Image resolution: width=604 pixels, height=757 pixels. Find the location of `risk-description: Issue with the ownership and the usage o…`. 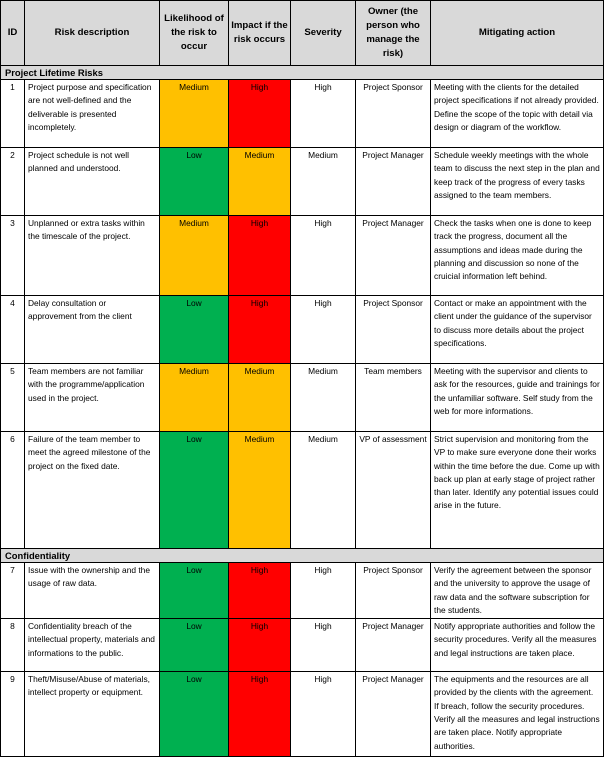

risk-description: Issue with the ownership and the usage o… is located at coordinates (92, 590).